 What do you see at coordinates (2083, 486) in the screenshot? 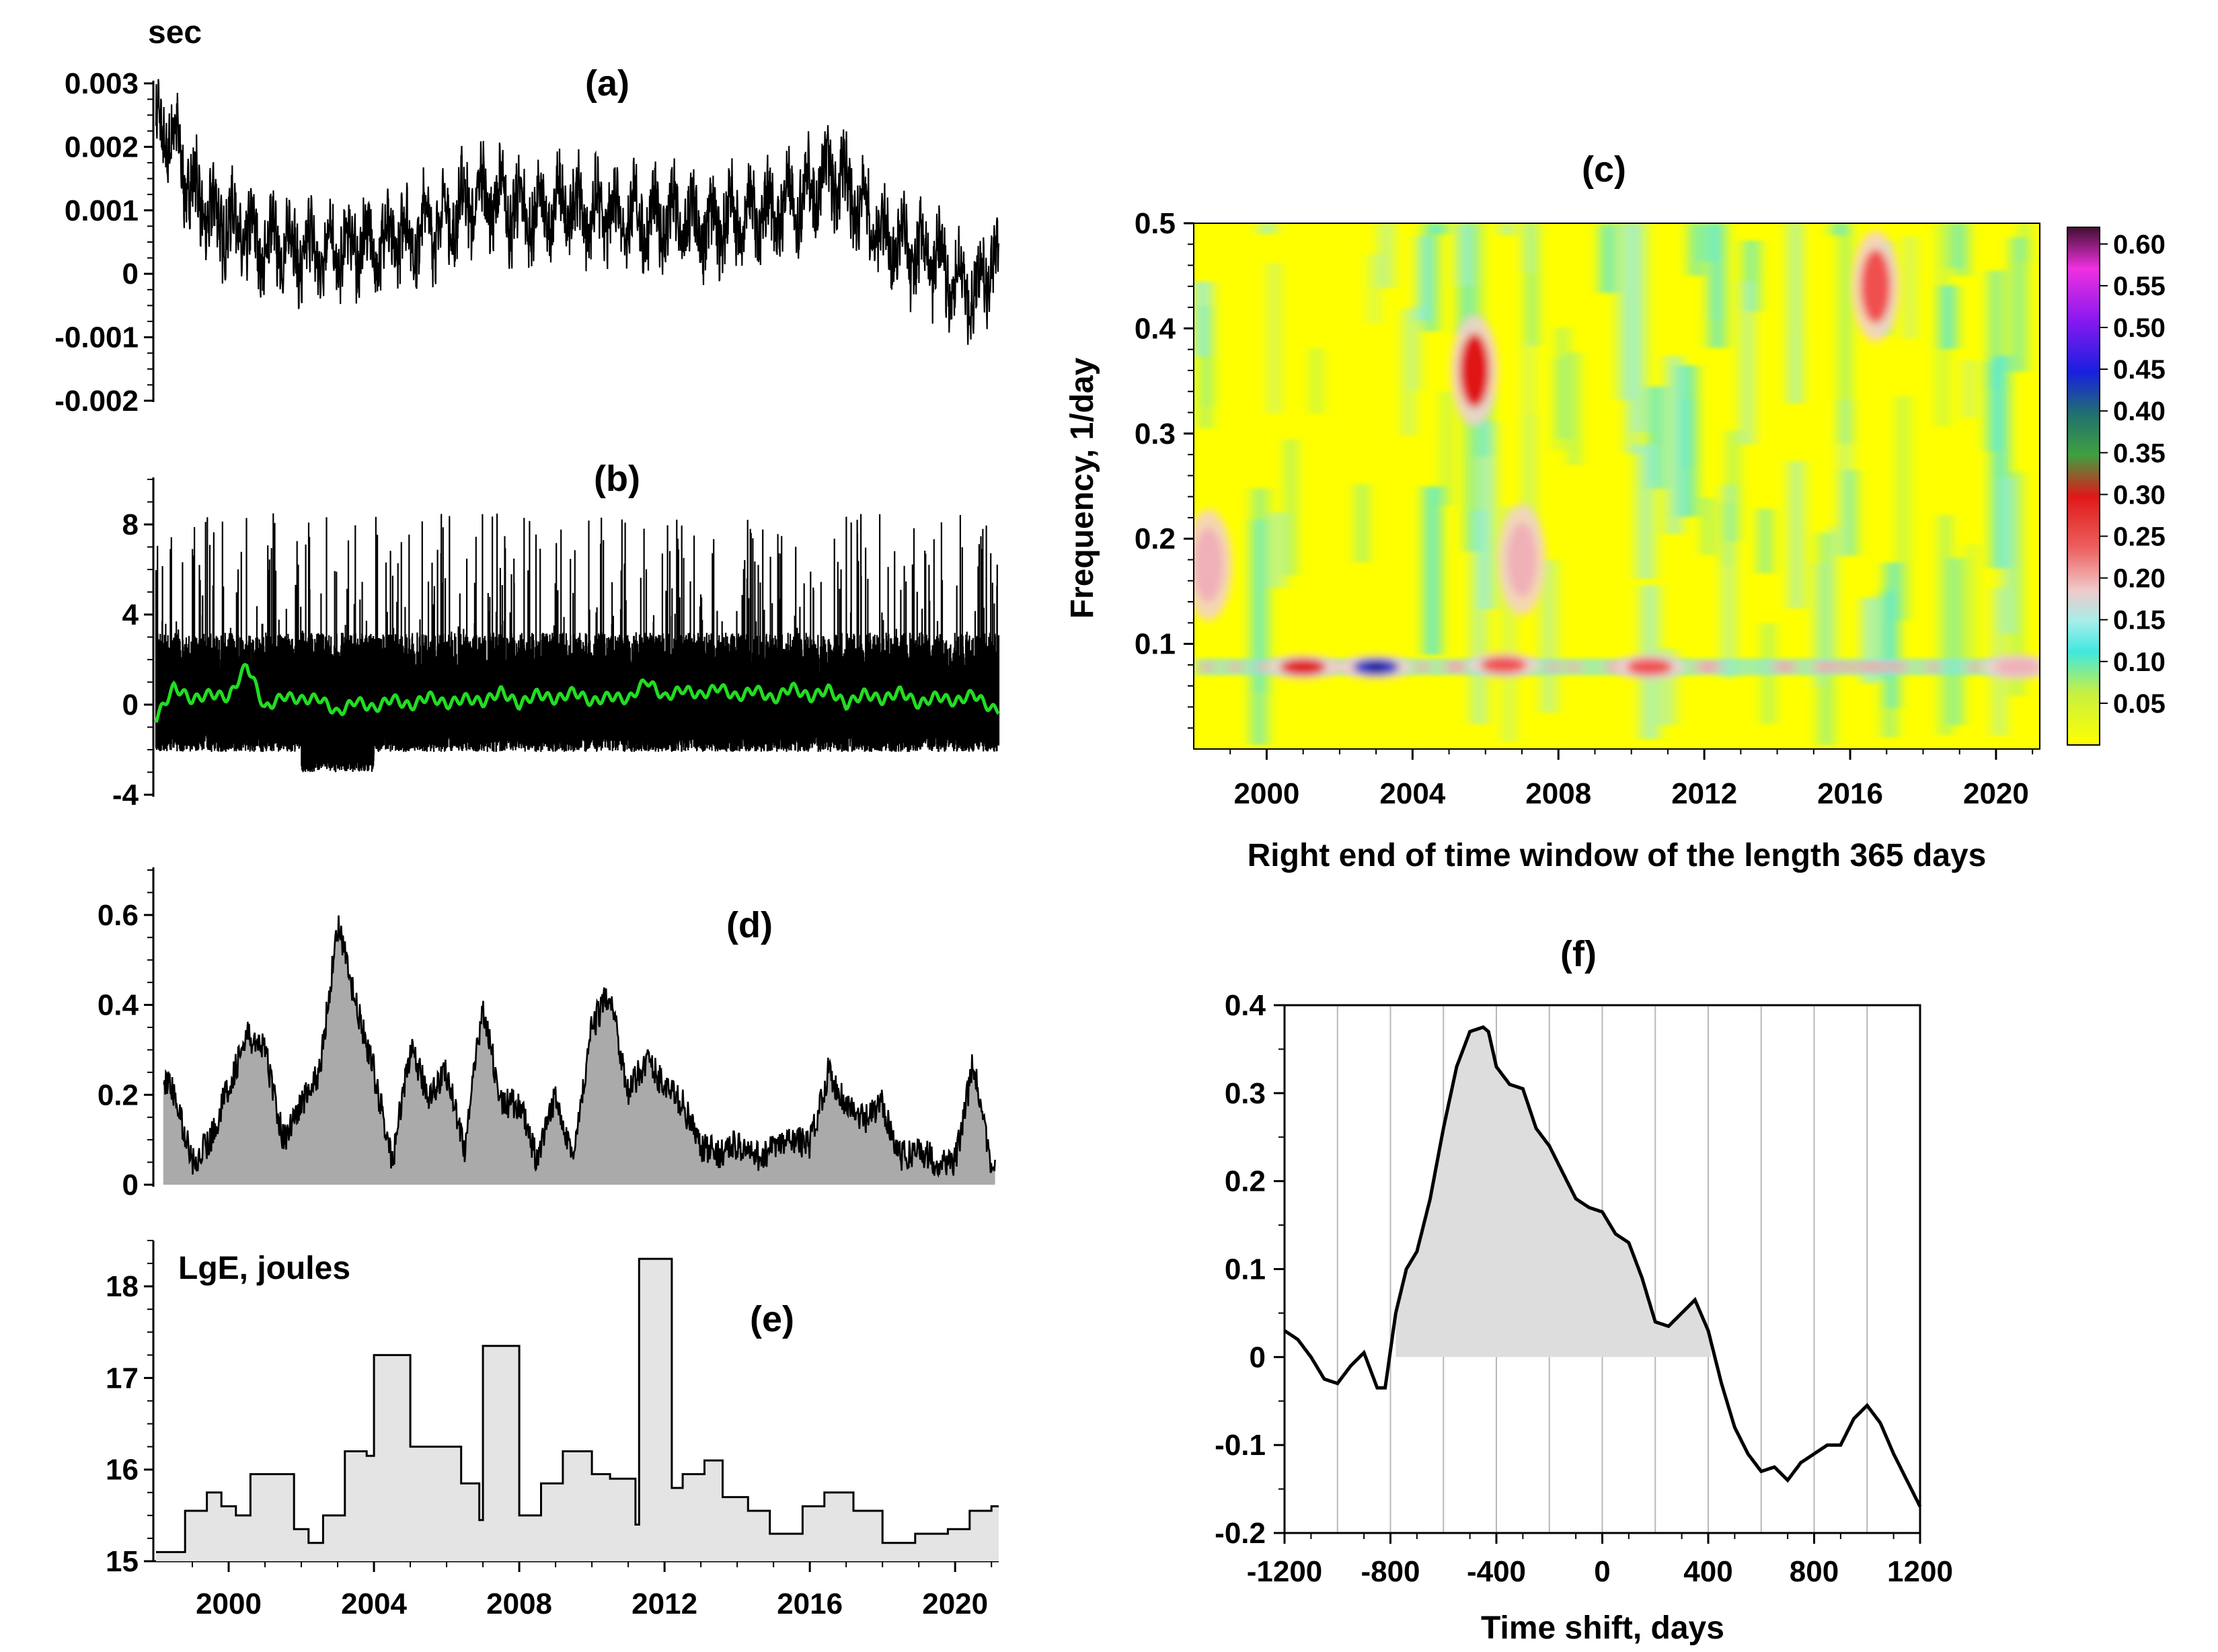
I see `colorbar` at bounding box center [2083, 486].